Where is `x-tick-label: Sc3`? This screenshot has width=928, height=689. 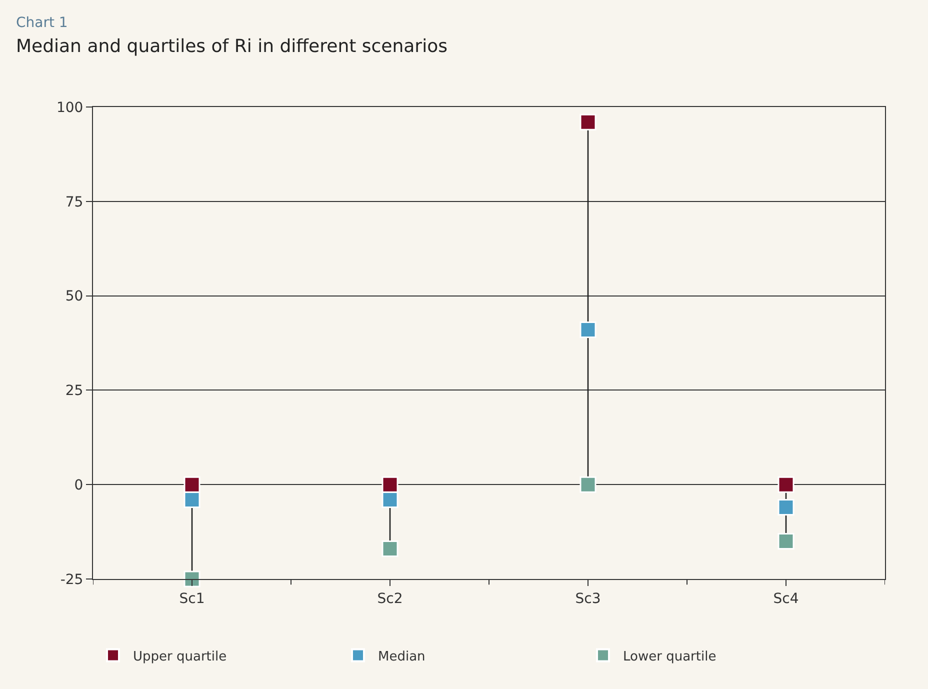
x-tick-label: Sc3 is located at coordinates (588, 598).